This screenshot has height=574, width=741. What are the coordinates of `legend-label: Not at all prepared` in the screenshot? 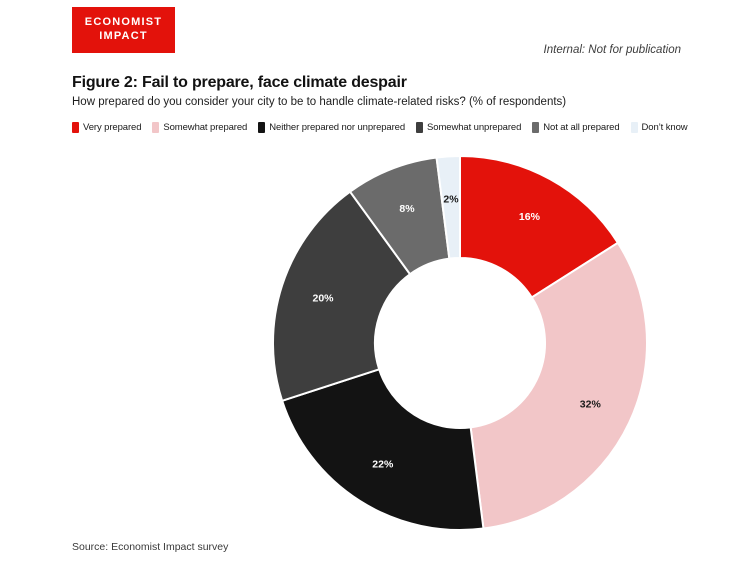 It's located at (581, 127).